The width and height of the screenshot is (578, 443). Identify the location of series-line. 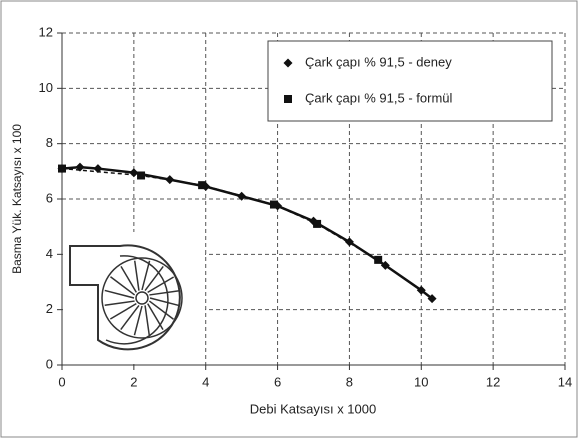
(220, 214).